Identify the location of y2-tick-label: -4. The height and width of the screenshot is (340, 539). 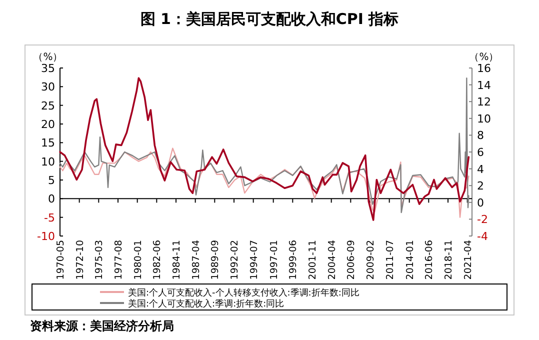
(482, 236).